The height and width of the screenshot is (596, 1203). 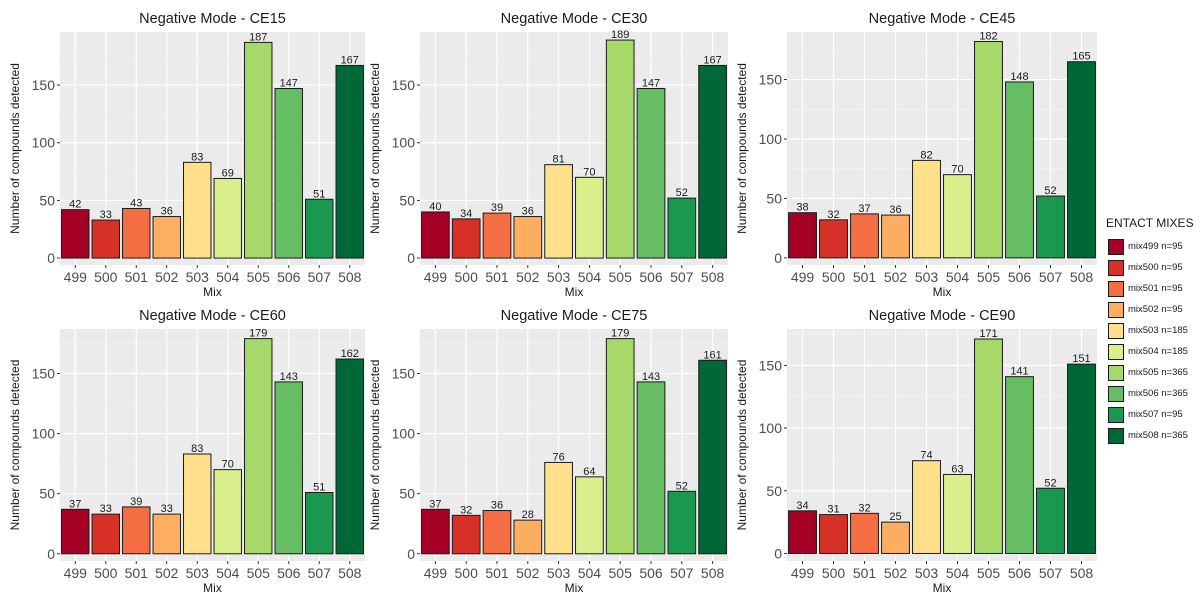 What do you see at coordinates (289, 84) in the screenshot?
I see `bar-value-label: 147` at bounding box center [289, 84].